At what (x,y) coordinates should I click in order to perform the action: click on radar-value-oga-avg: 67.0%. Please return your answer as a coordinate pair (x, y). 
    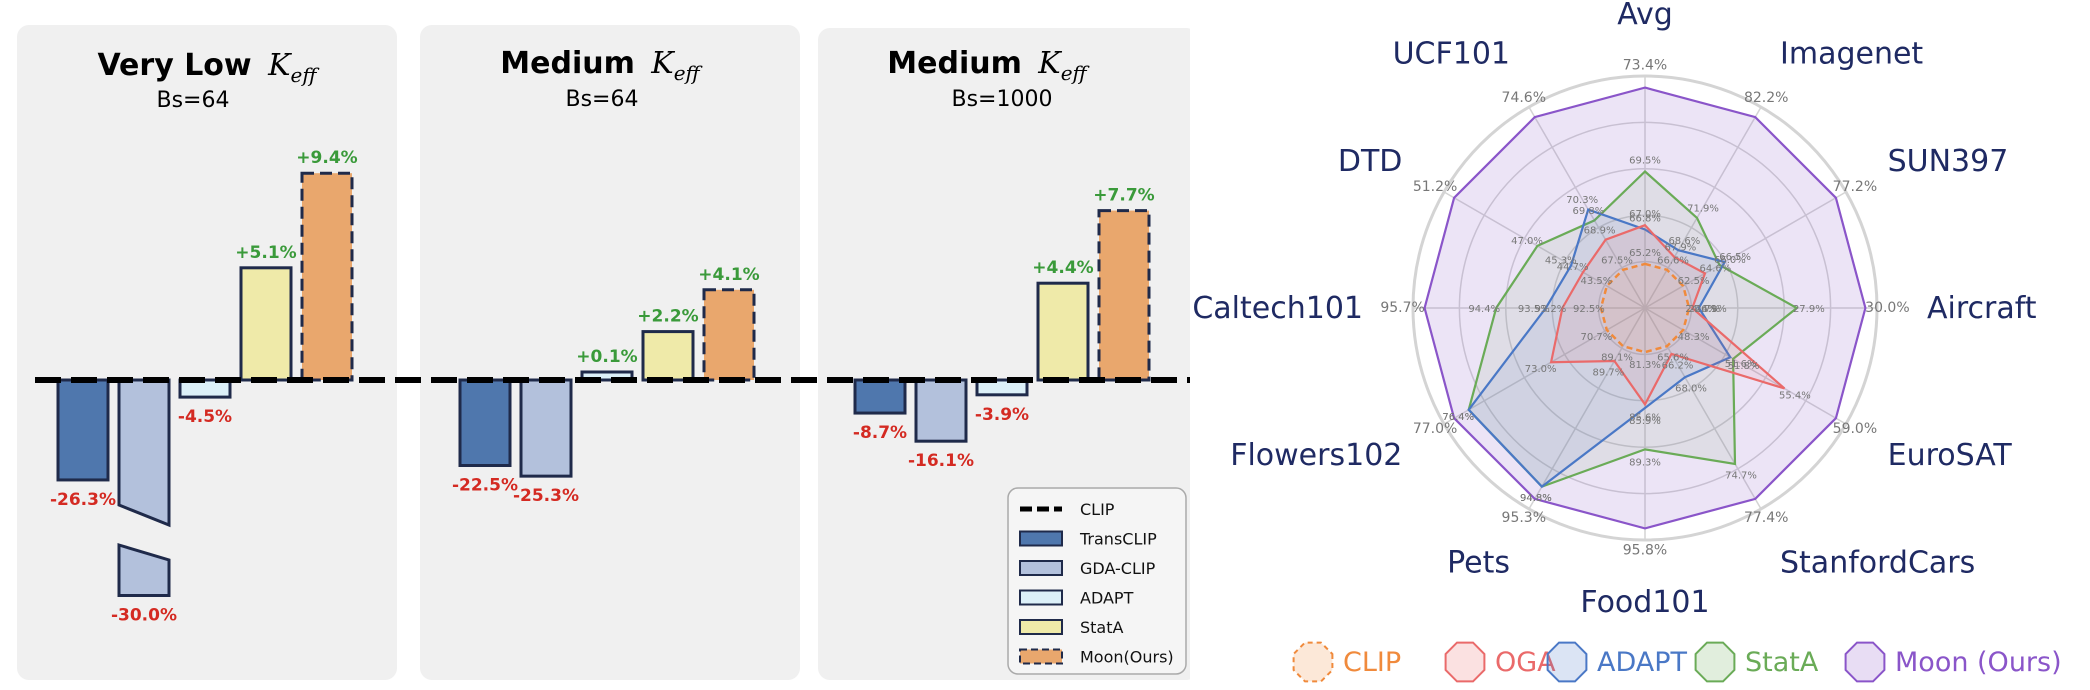
    Looking at the image, I should click on (1645, 214).